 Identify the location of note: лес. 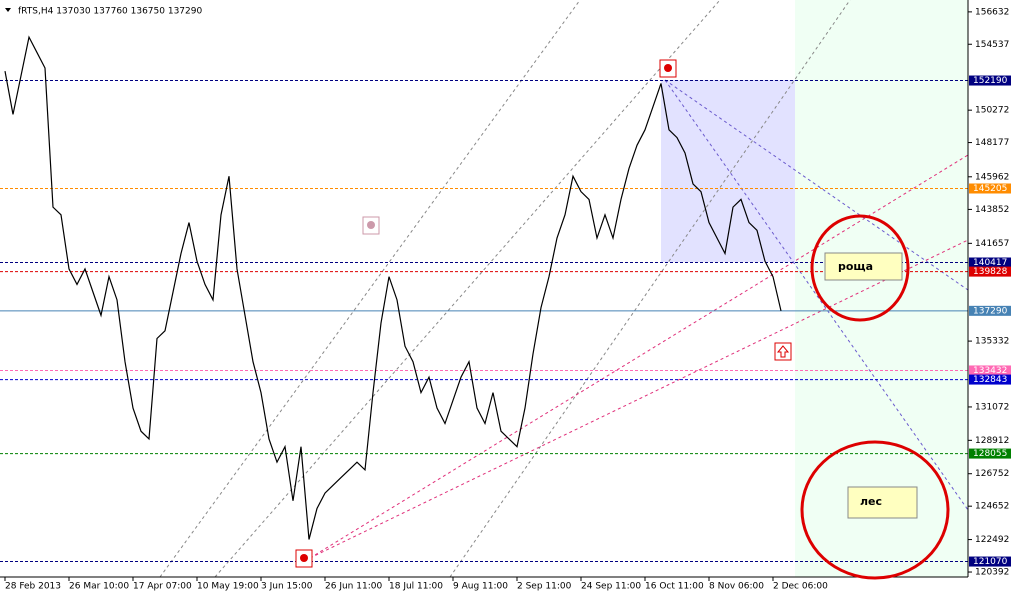
(871, 501).